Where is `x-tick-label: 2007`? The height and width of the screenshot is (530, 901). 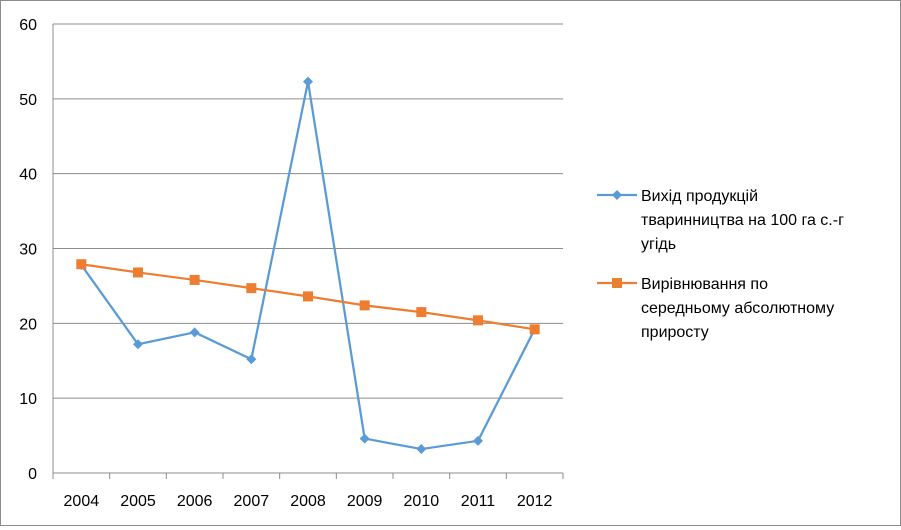 x-tick-label: 2007 is located at coordinates (252, 501).